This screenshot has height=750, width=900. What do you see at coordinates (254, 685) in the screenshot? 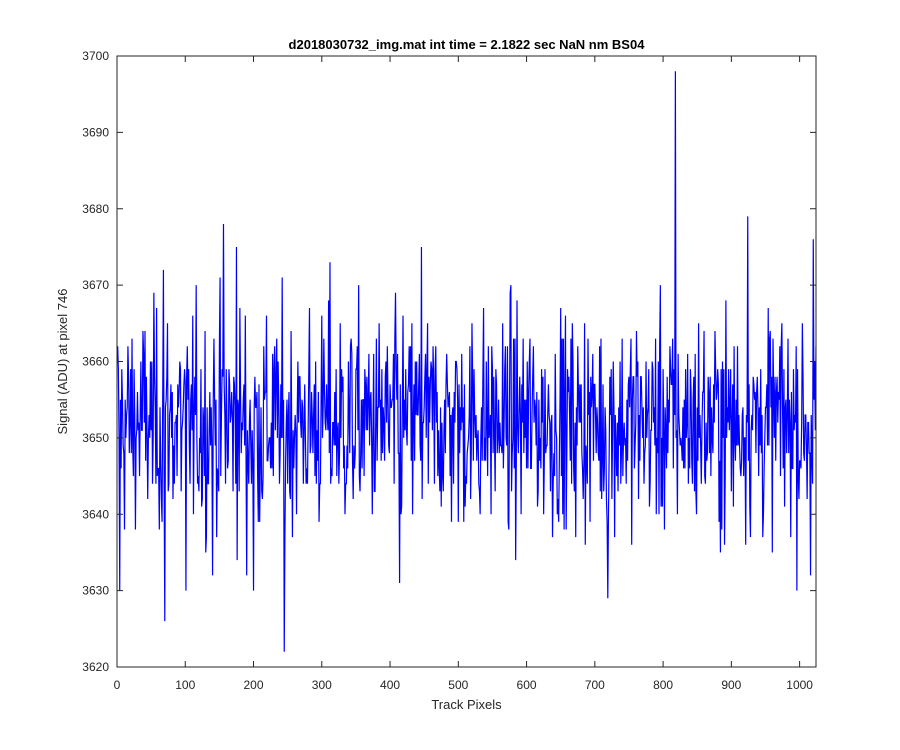
I see `x-tick-label: 200` at bounding box center [254, 685].